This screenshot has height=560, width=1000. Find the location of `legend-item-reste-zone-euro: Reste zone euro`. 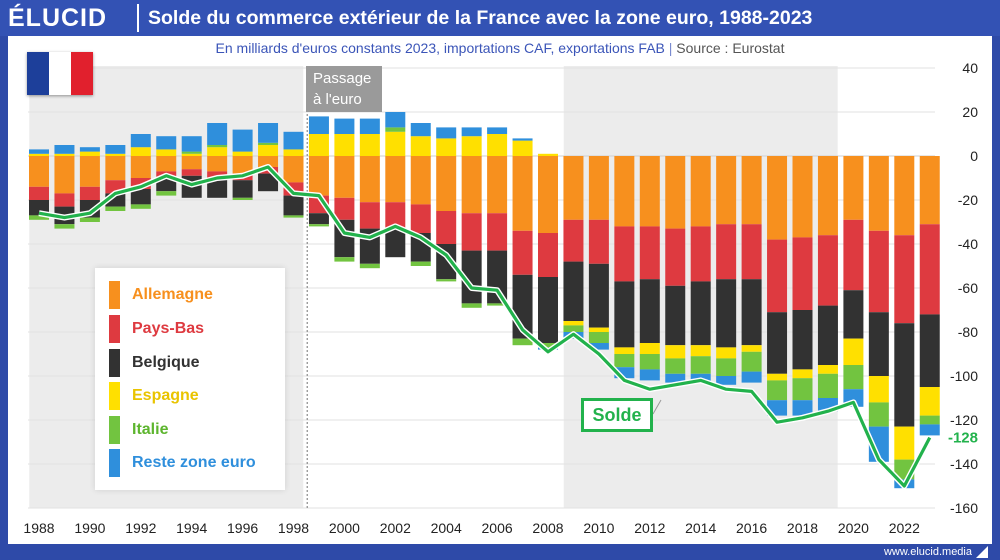

legend-item-reste-zone-euro: Reste zone euro is located at coordinates (182, 463).